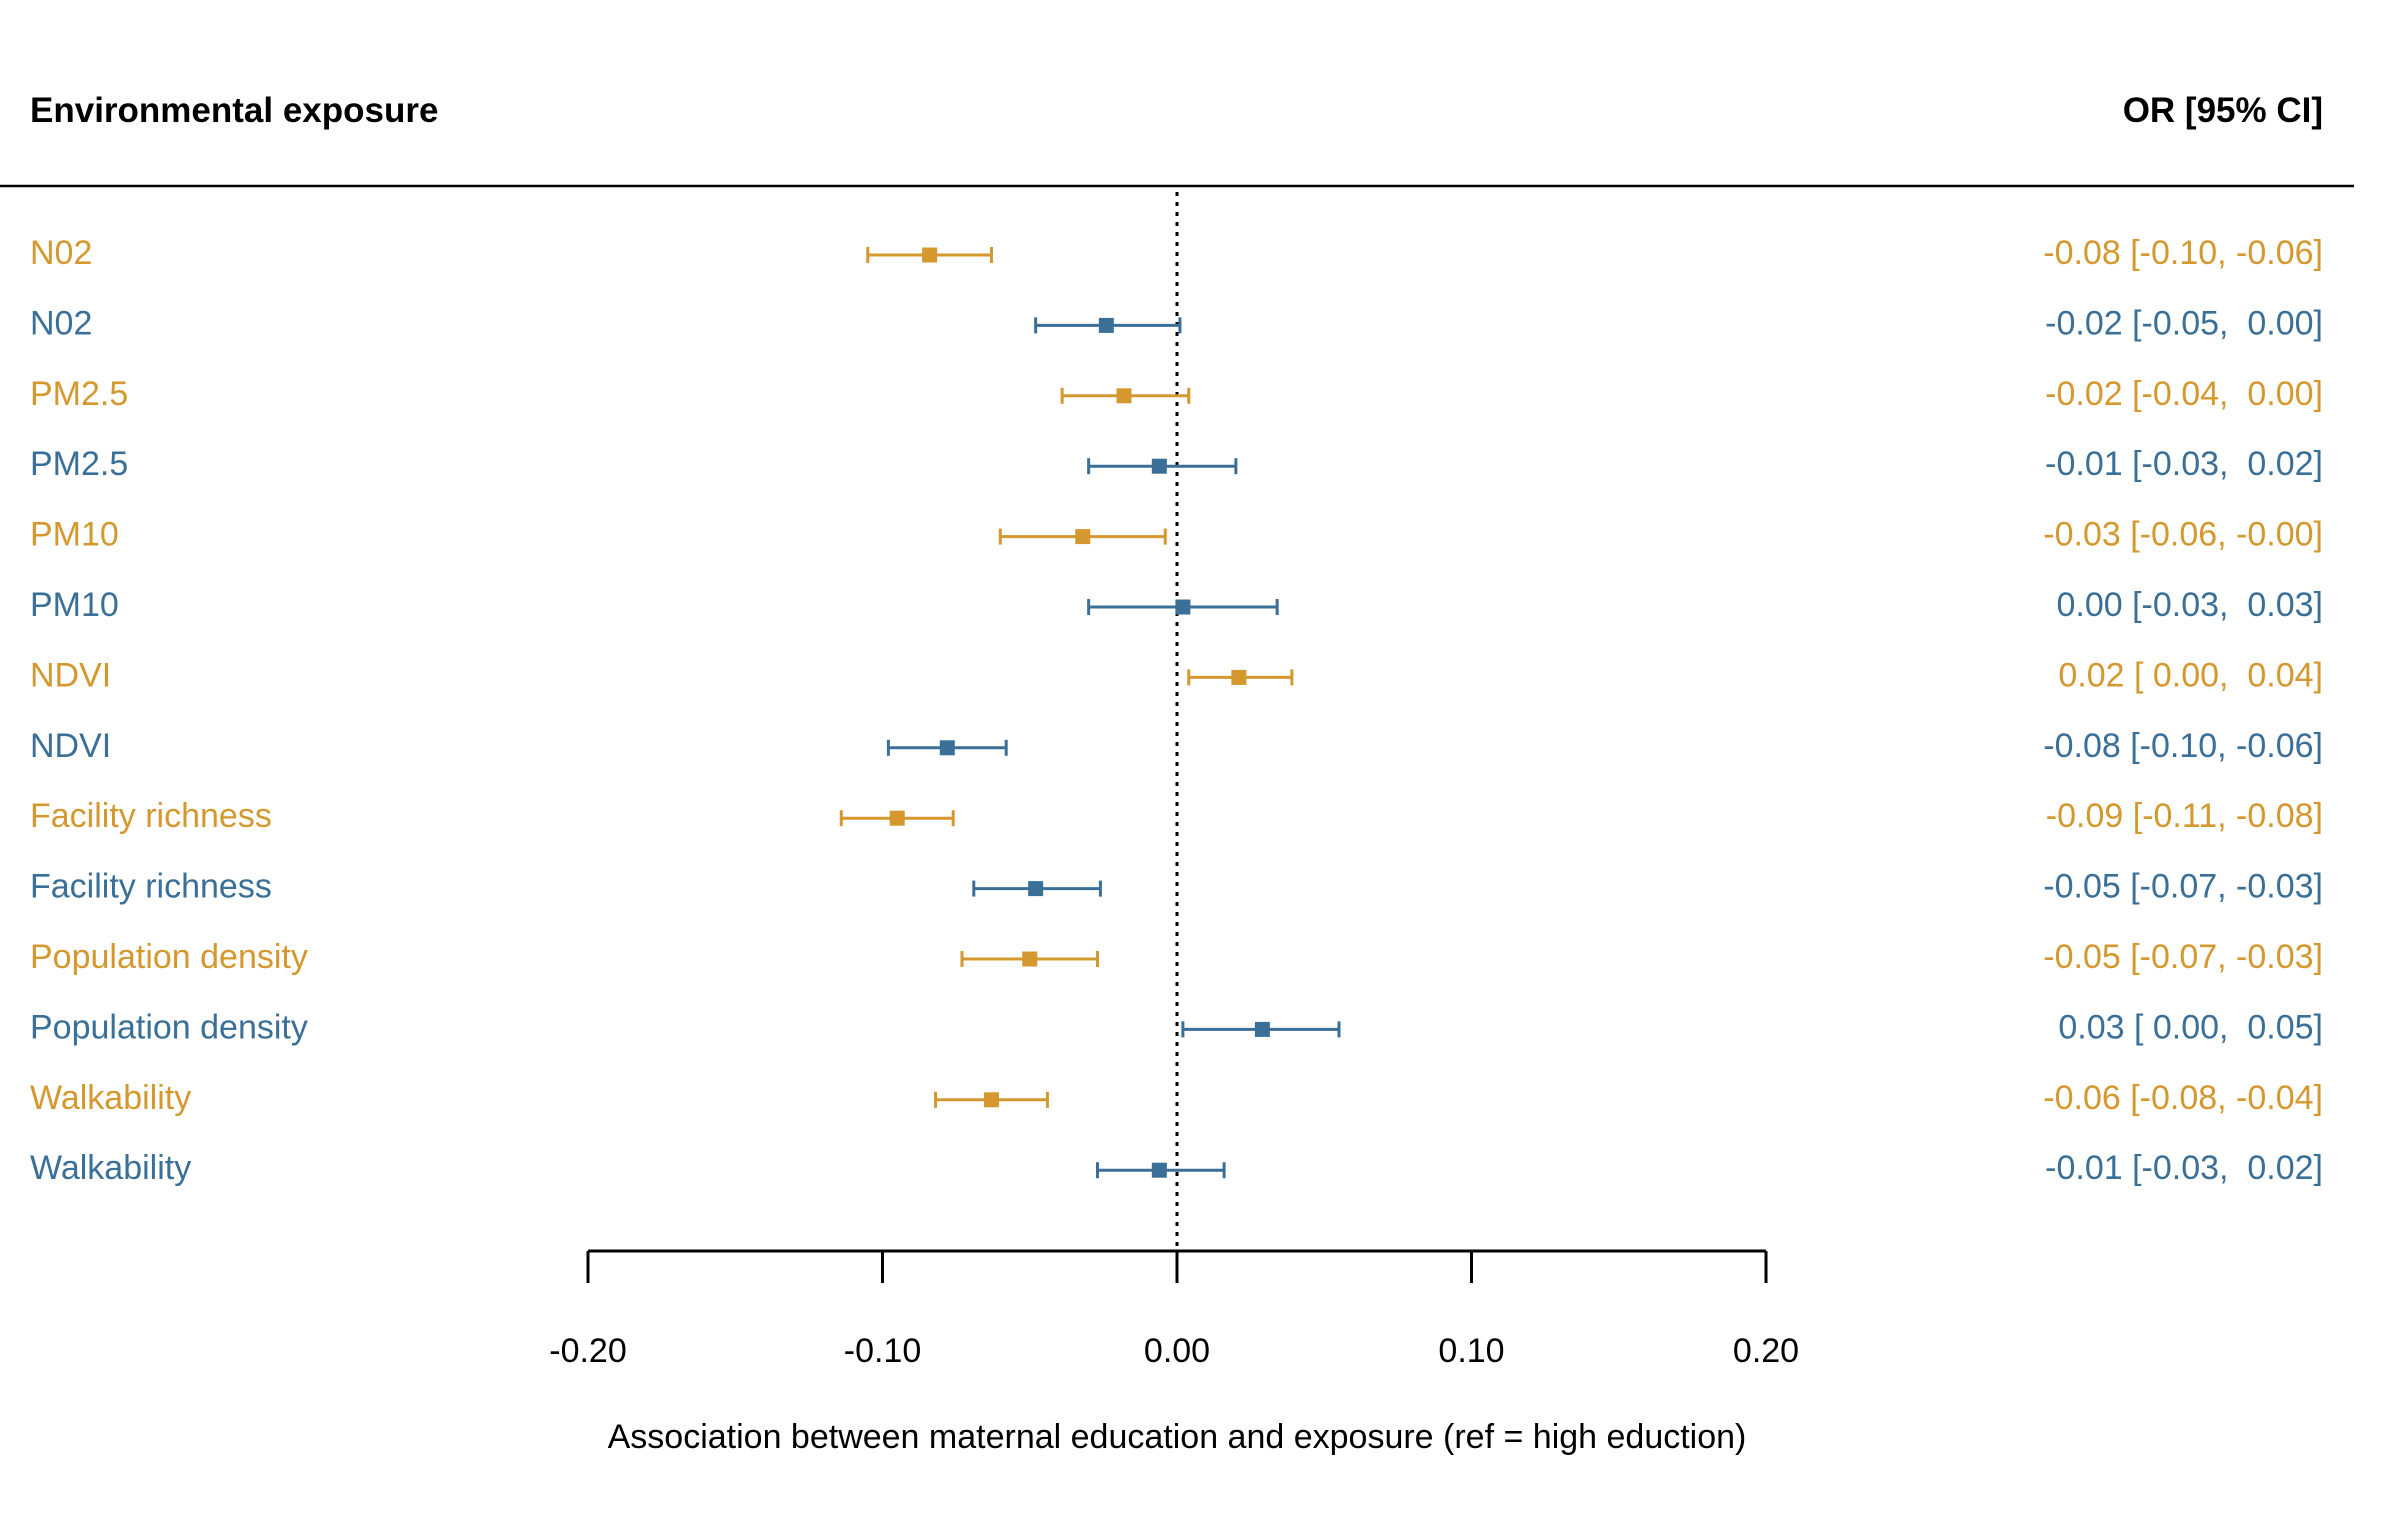  I want to click on forest-row: PM2.5 -0.02 [-0.04, 0.00], so click(1176, 394).